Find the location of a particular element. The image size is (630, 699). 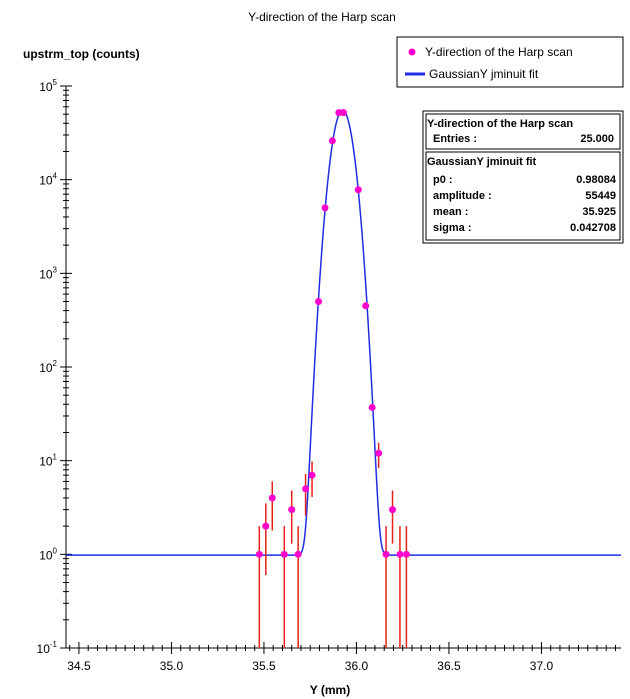

stats-row-label: mean : is located at coordinates (450, 212).